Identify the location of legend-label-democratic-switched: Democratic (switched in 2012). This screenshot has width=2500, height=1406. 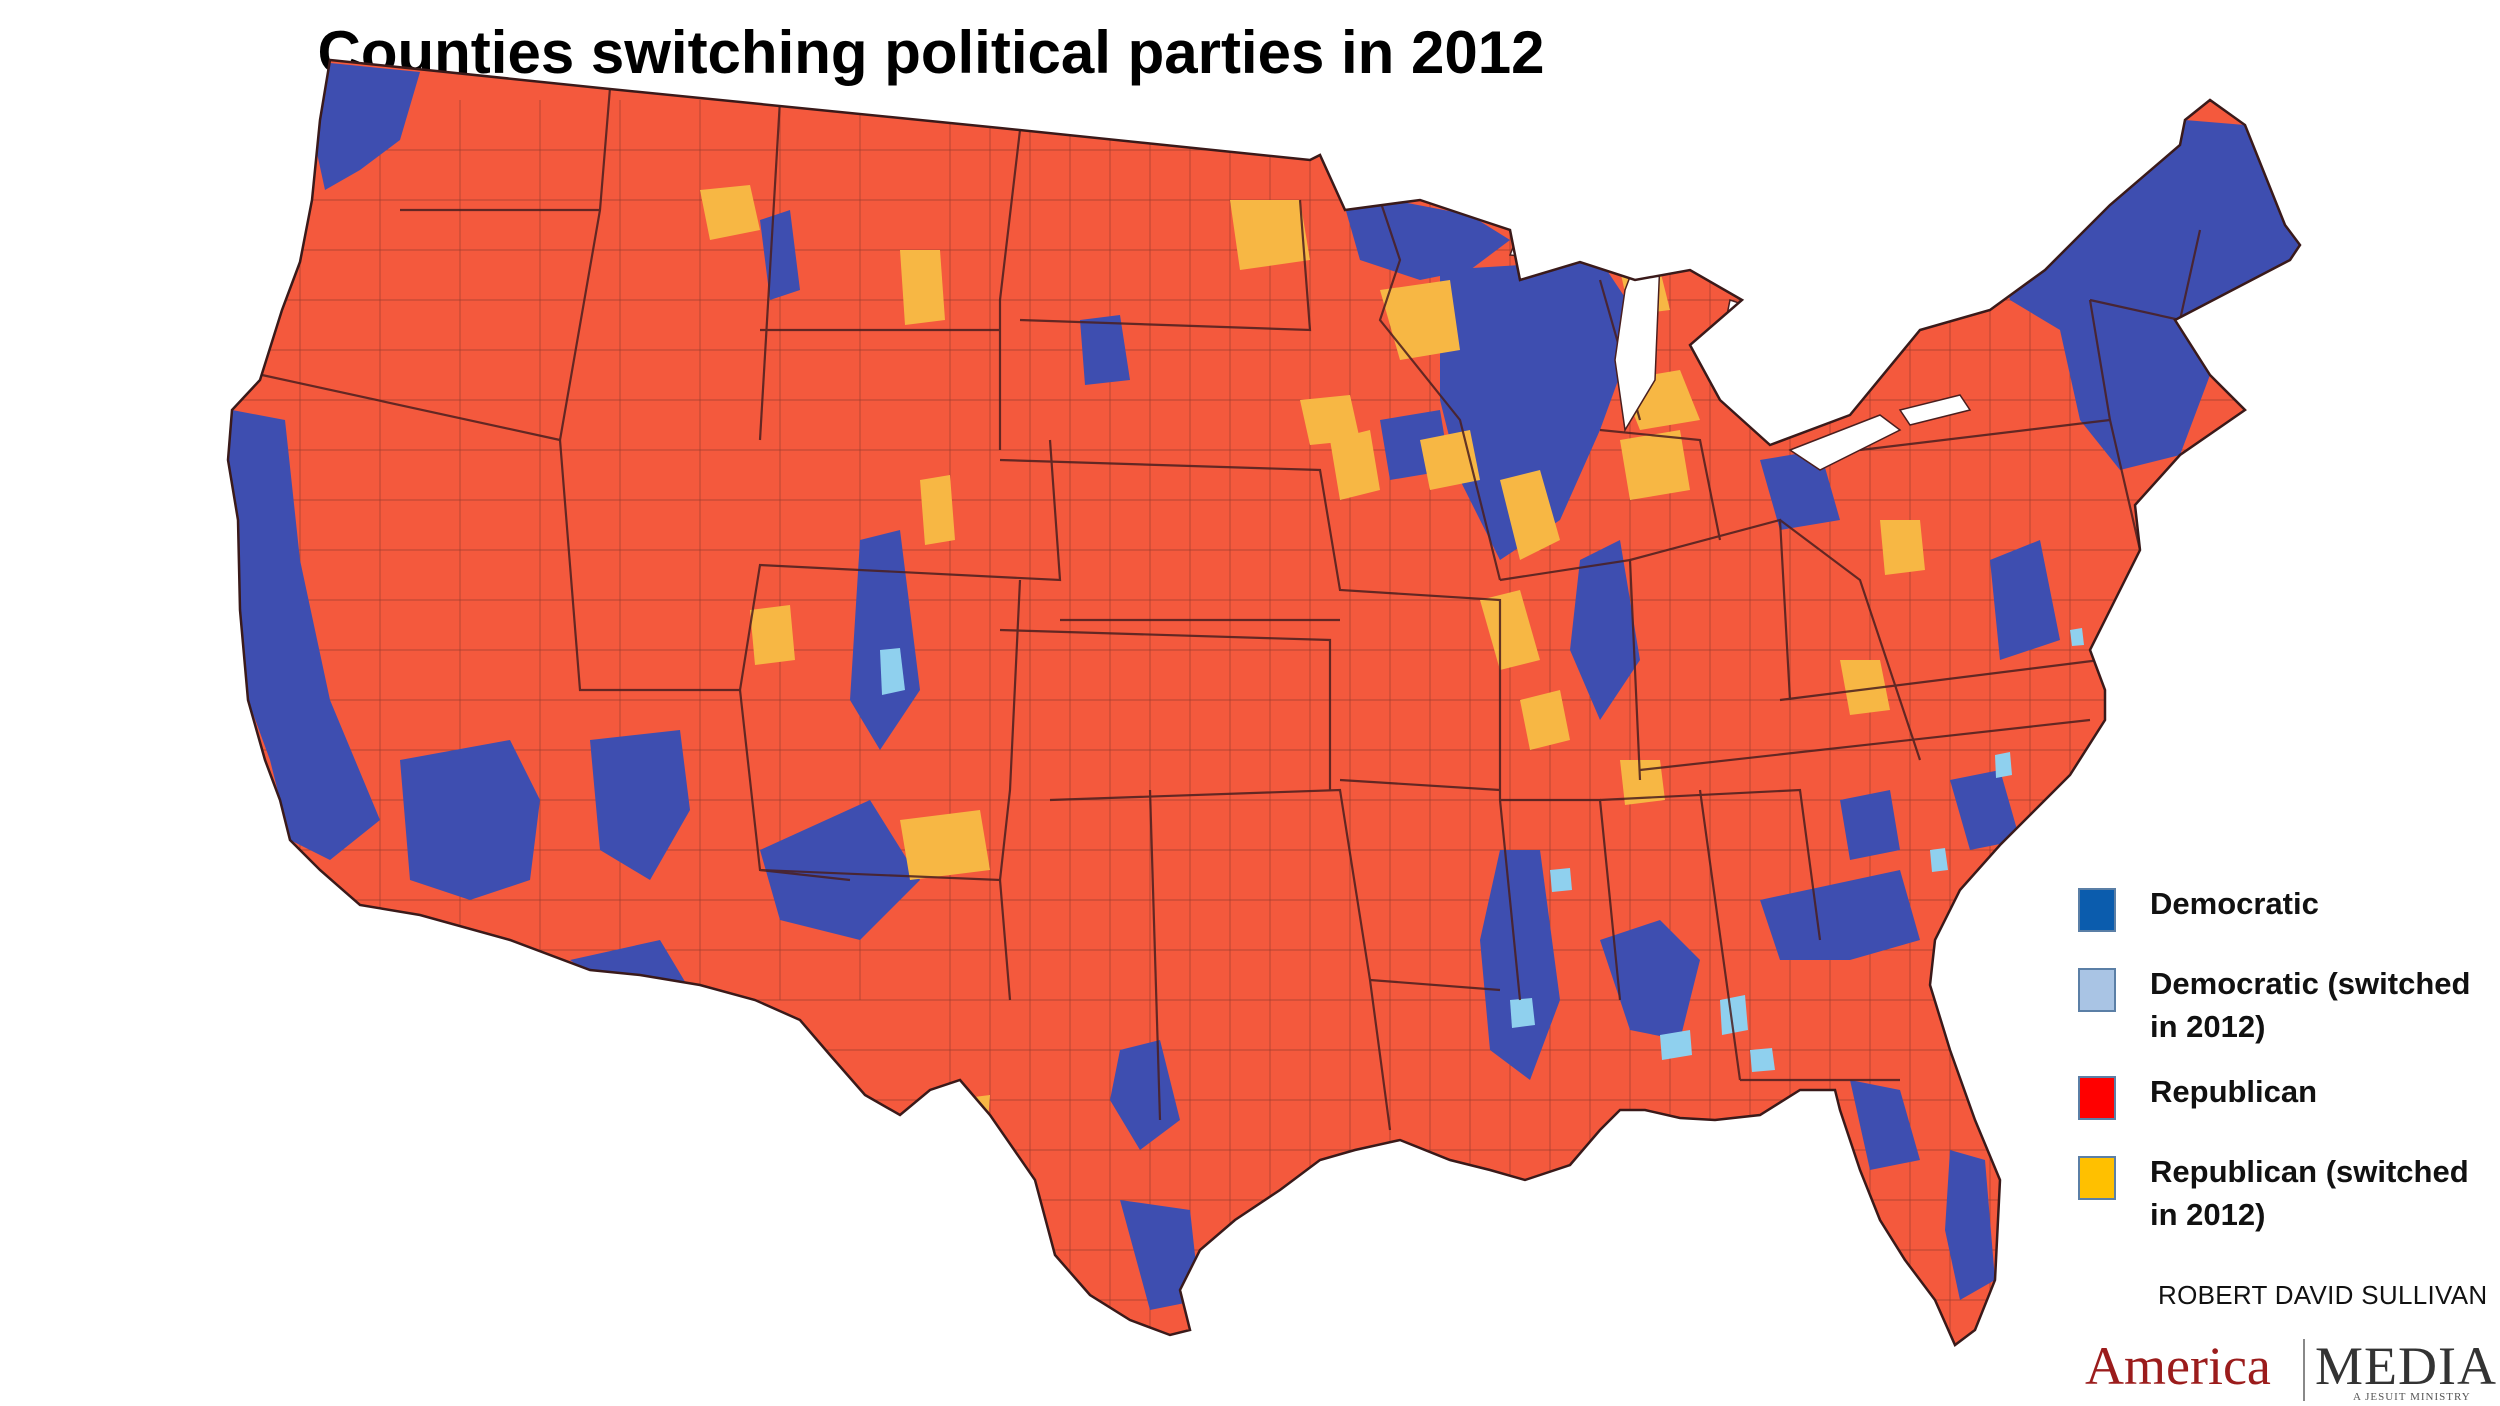
(2310, 1005).